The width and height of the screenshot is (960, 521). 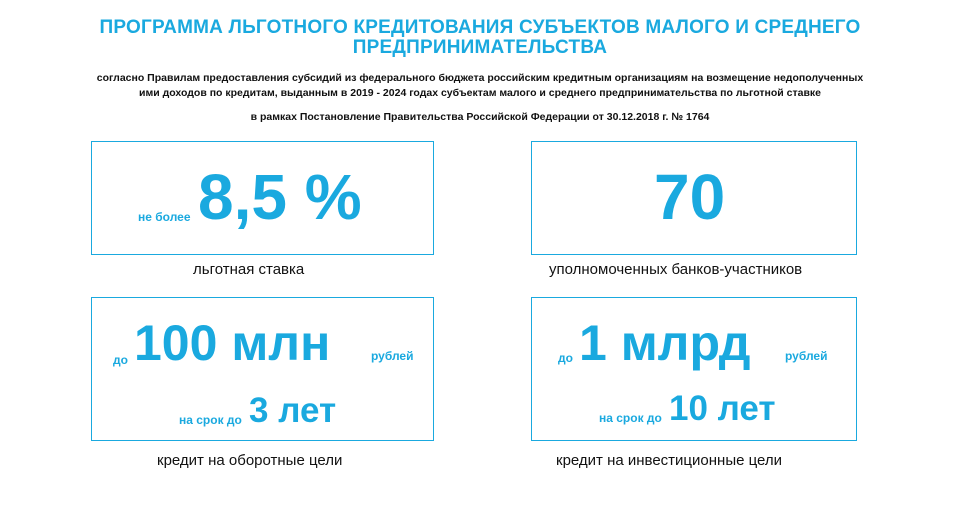 I want to click on investment-prefix: до, so click(x=565, y=358).